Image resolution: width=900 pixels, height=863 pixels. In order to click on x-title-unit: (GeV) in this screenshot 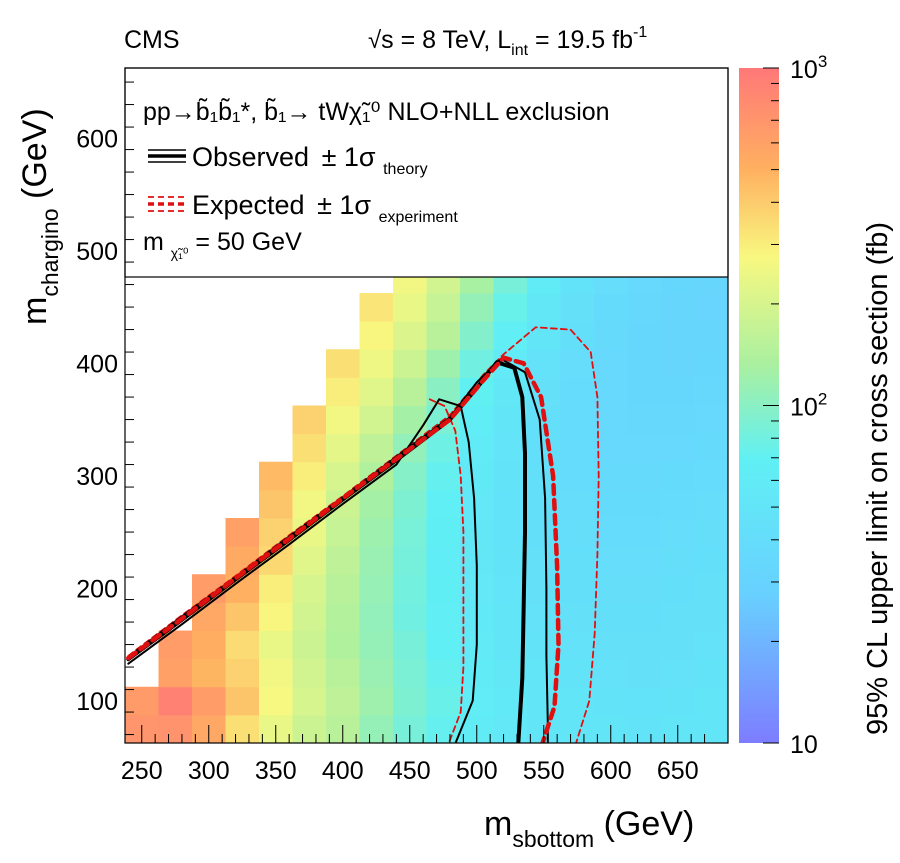, I will do `click(644, 824)`.